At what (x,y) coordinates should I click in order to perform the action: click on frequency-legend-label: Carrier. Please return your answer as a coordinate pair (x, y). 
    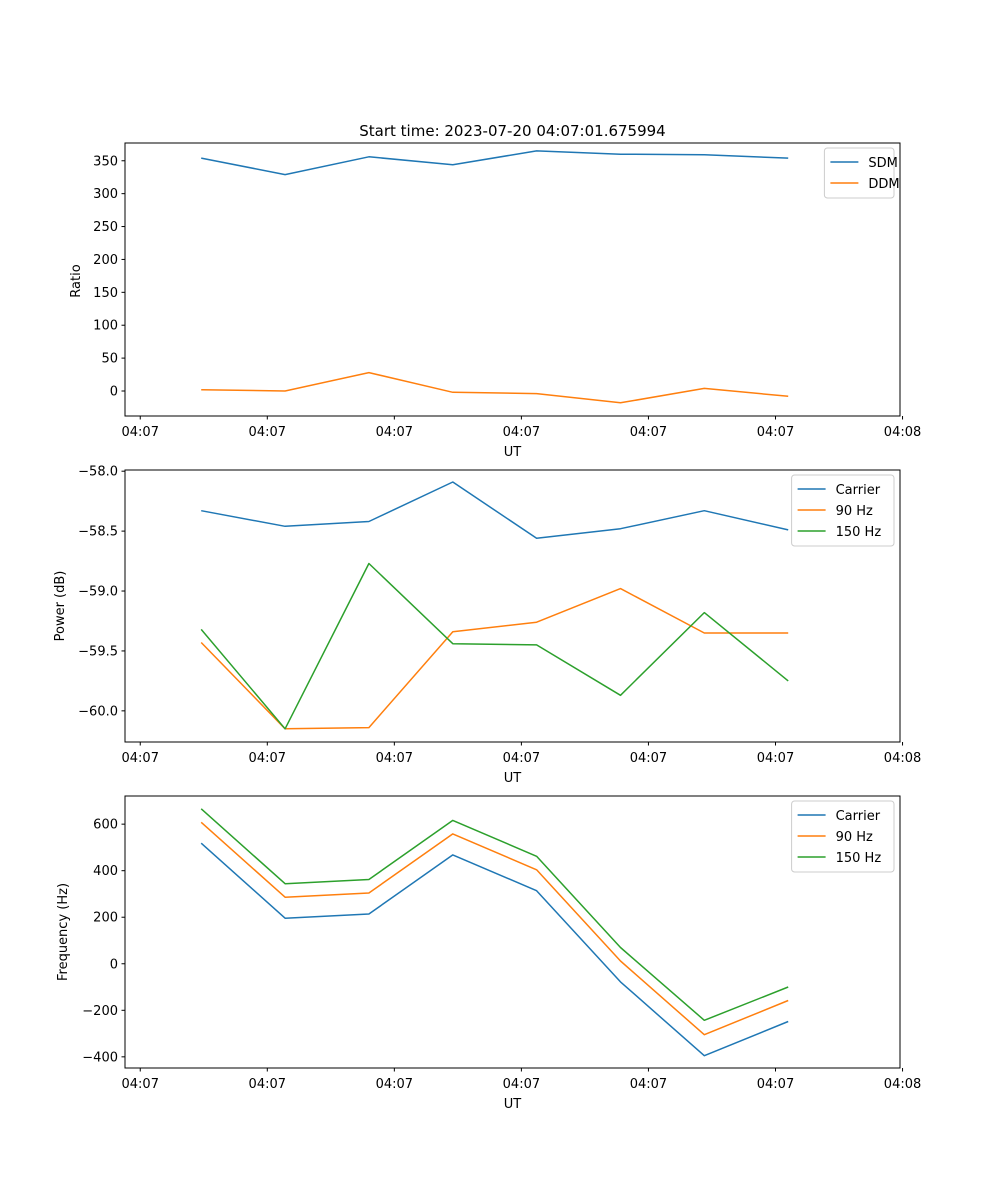
    Looking at the image, I should click on (858, 816).